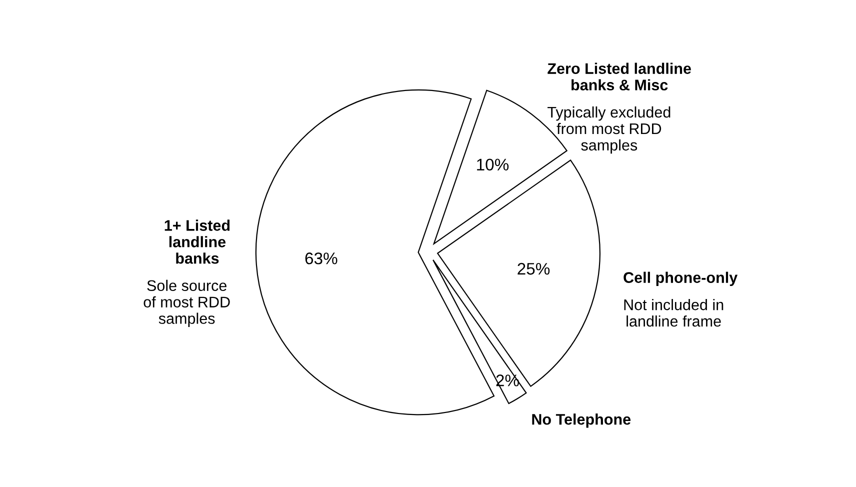 The image size is (856, 487). I want to click on data-label: 63%, so click(321, 258).